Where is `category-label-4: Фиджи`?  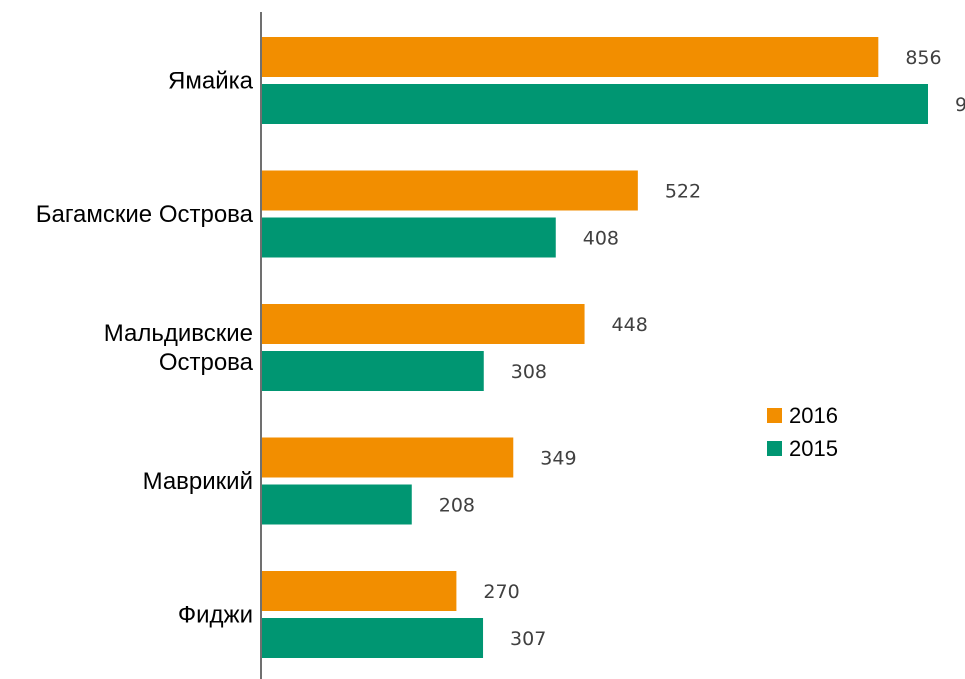
category-label-4: Фиджи is located at coordinates (215, 615).